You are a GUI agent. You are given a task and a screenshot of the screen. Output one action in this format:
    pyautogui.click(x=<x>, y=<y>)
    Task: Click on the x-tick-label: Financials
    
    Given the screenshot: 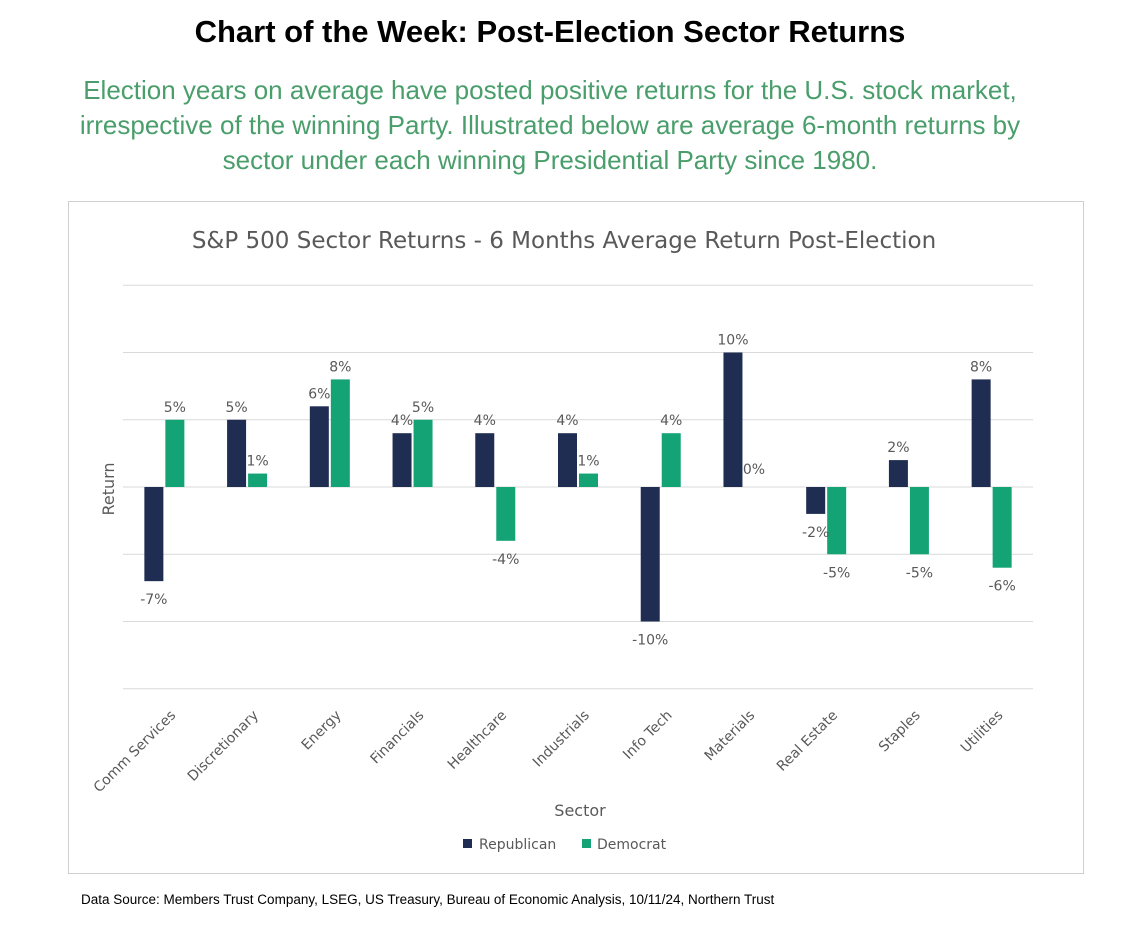 What is the action you would take?
    pyautogui.click(x=398, y=738)
    